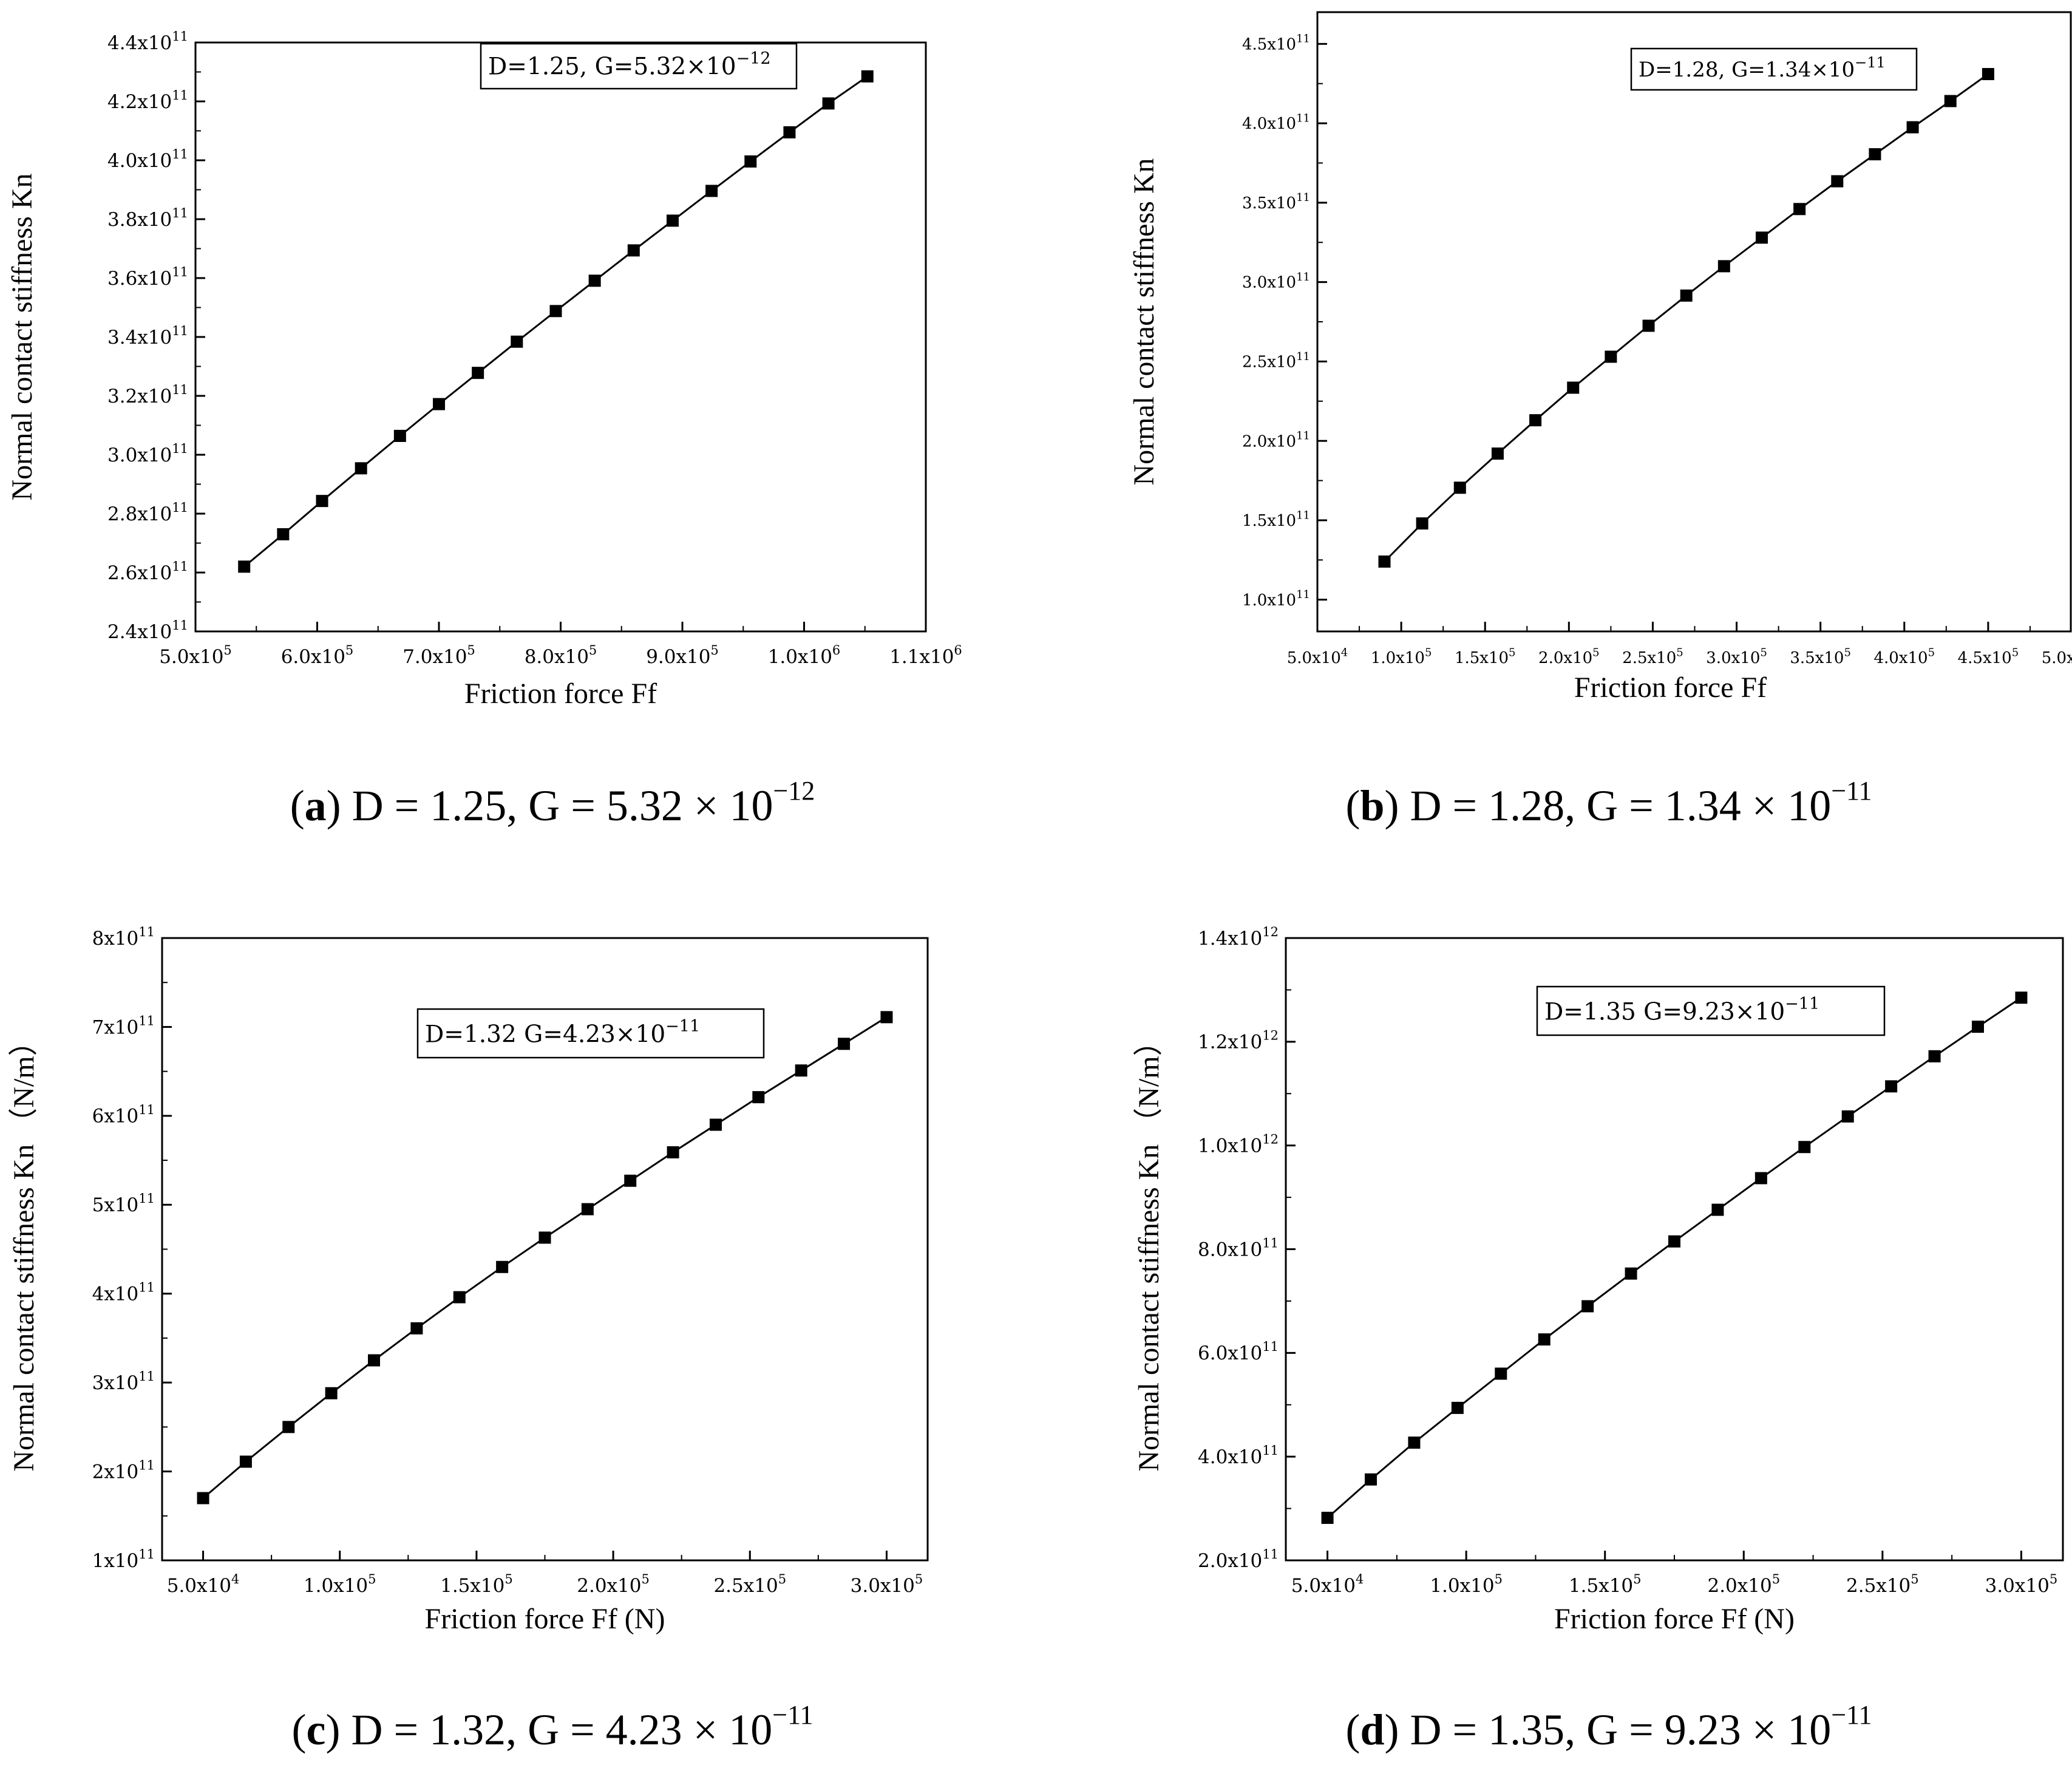 The height and width of the screenshot is (1768, 2072). What do you see at coordinates (1238, 937) in the screenshot?
I see `y-tick-label: 1.4x10¹²` at bounding box center [1238, 937].